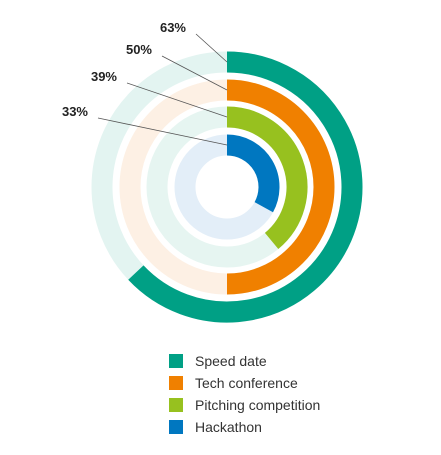 Image resolution: width=441 pixels, height=455 pixels. I want to click on legend-label: Hackathon, so click(228, 427).